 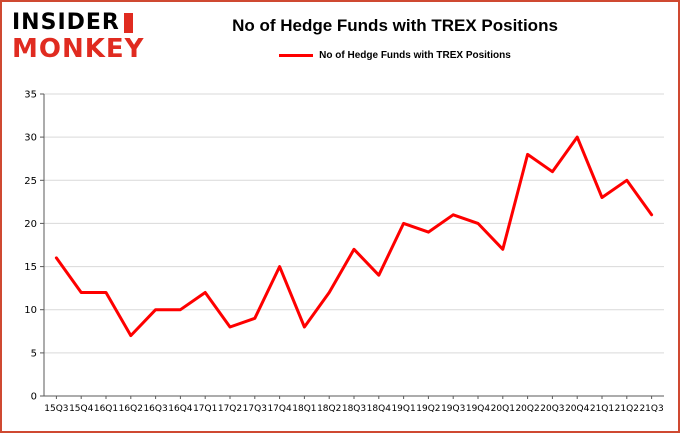 I want to click on x-tick-label: 19Q4, so click(x=478, y=409).